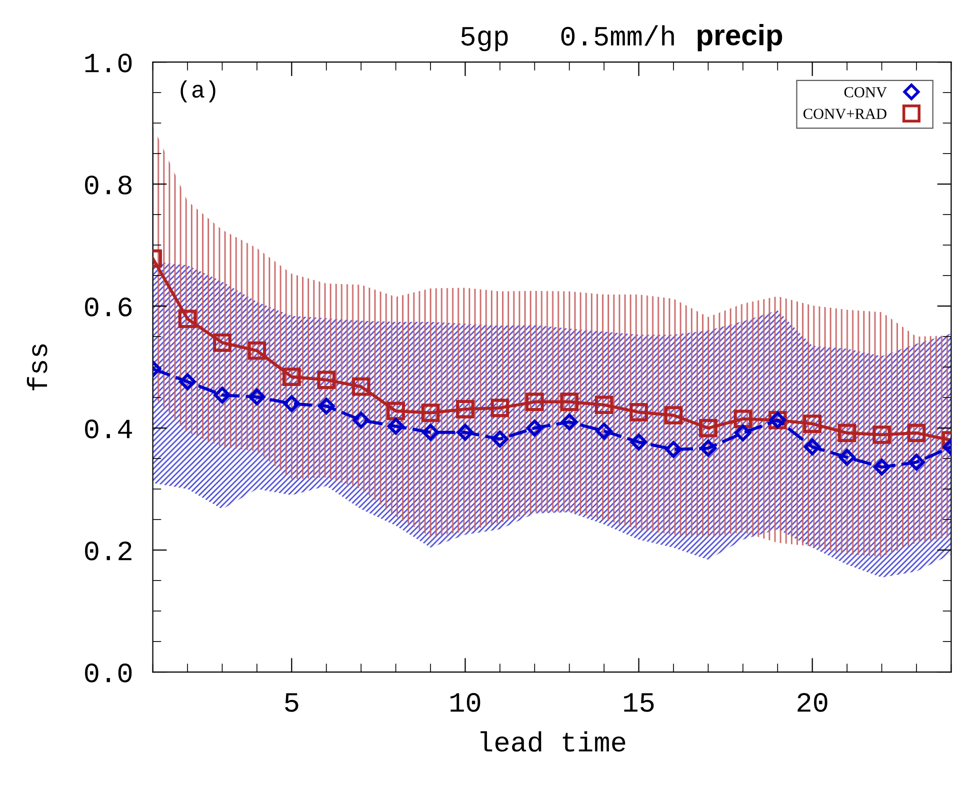  Describe the element at coordinates (108, 63) in the screenshot. I see `y-tick-label: 1.0` at that location.